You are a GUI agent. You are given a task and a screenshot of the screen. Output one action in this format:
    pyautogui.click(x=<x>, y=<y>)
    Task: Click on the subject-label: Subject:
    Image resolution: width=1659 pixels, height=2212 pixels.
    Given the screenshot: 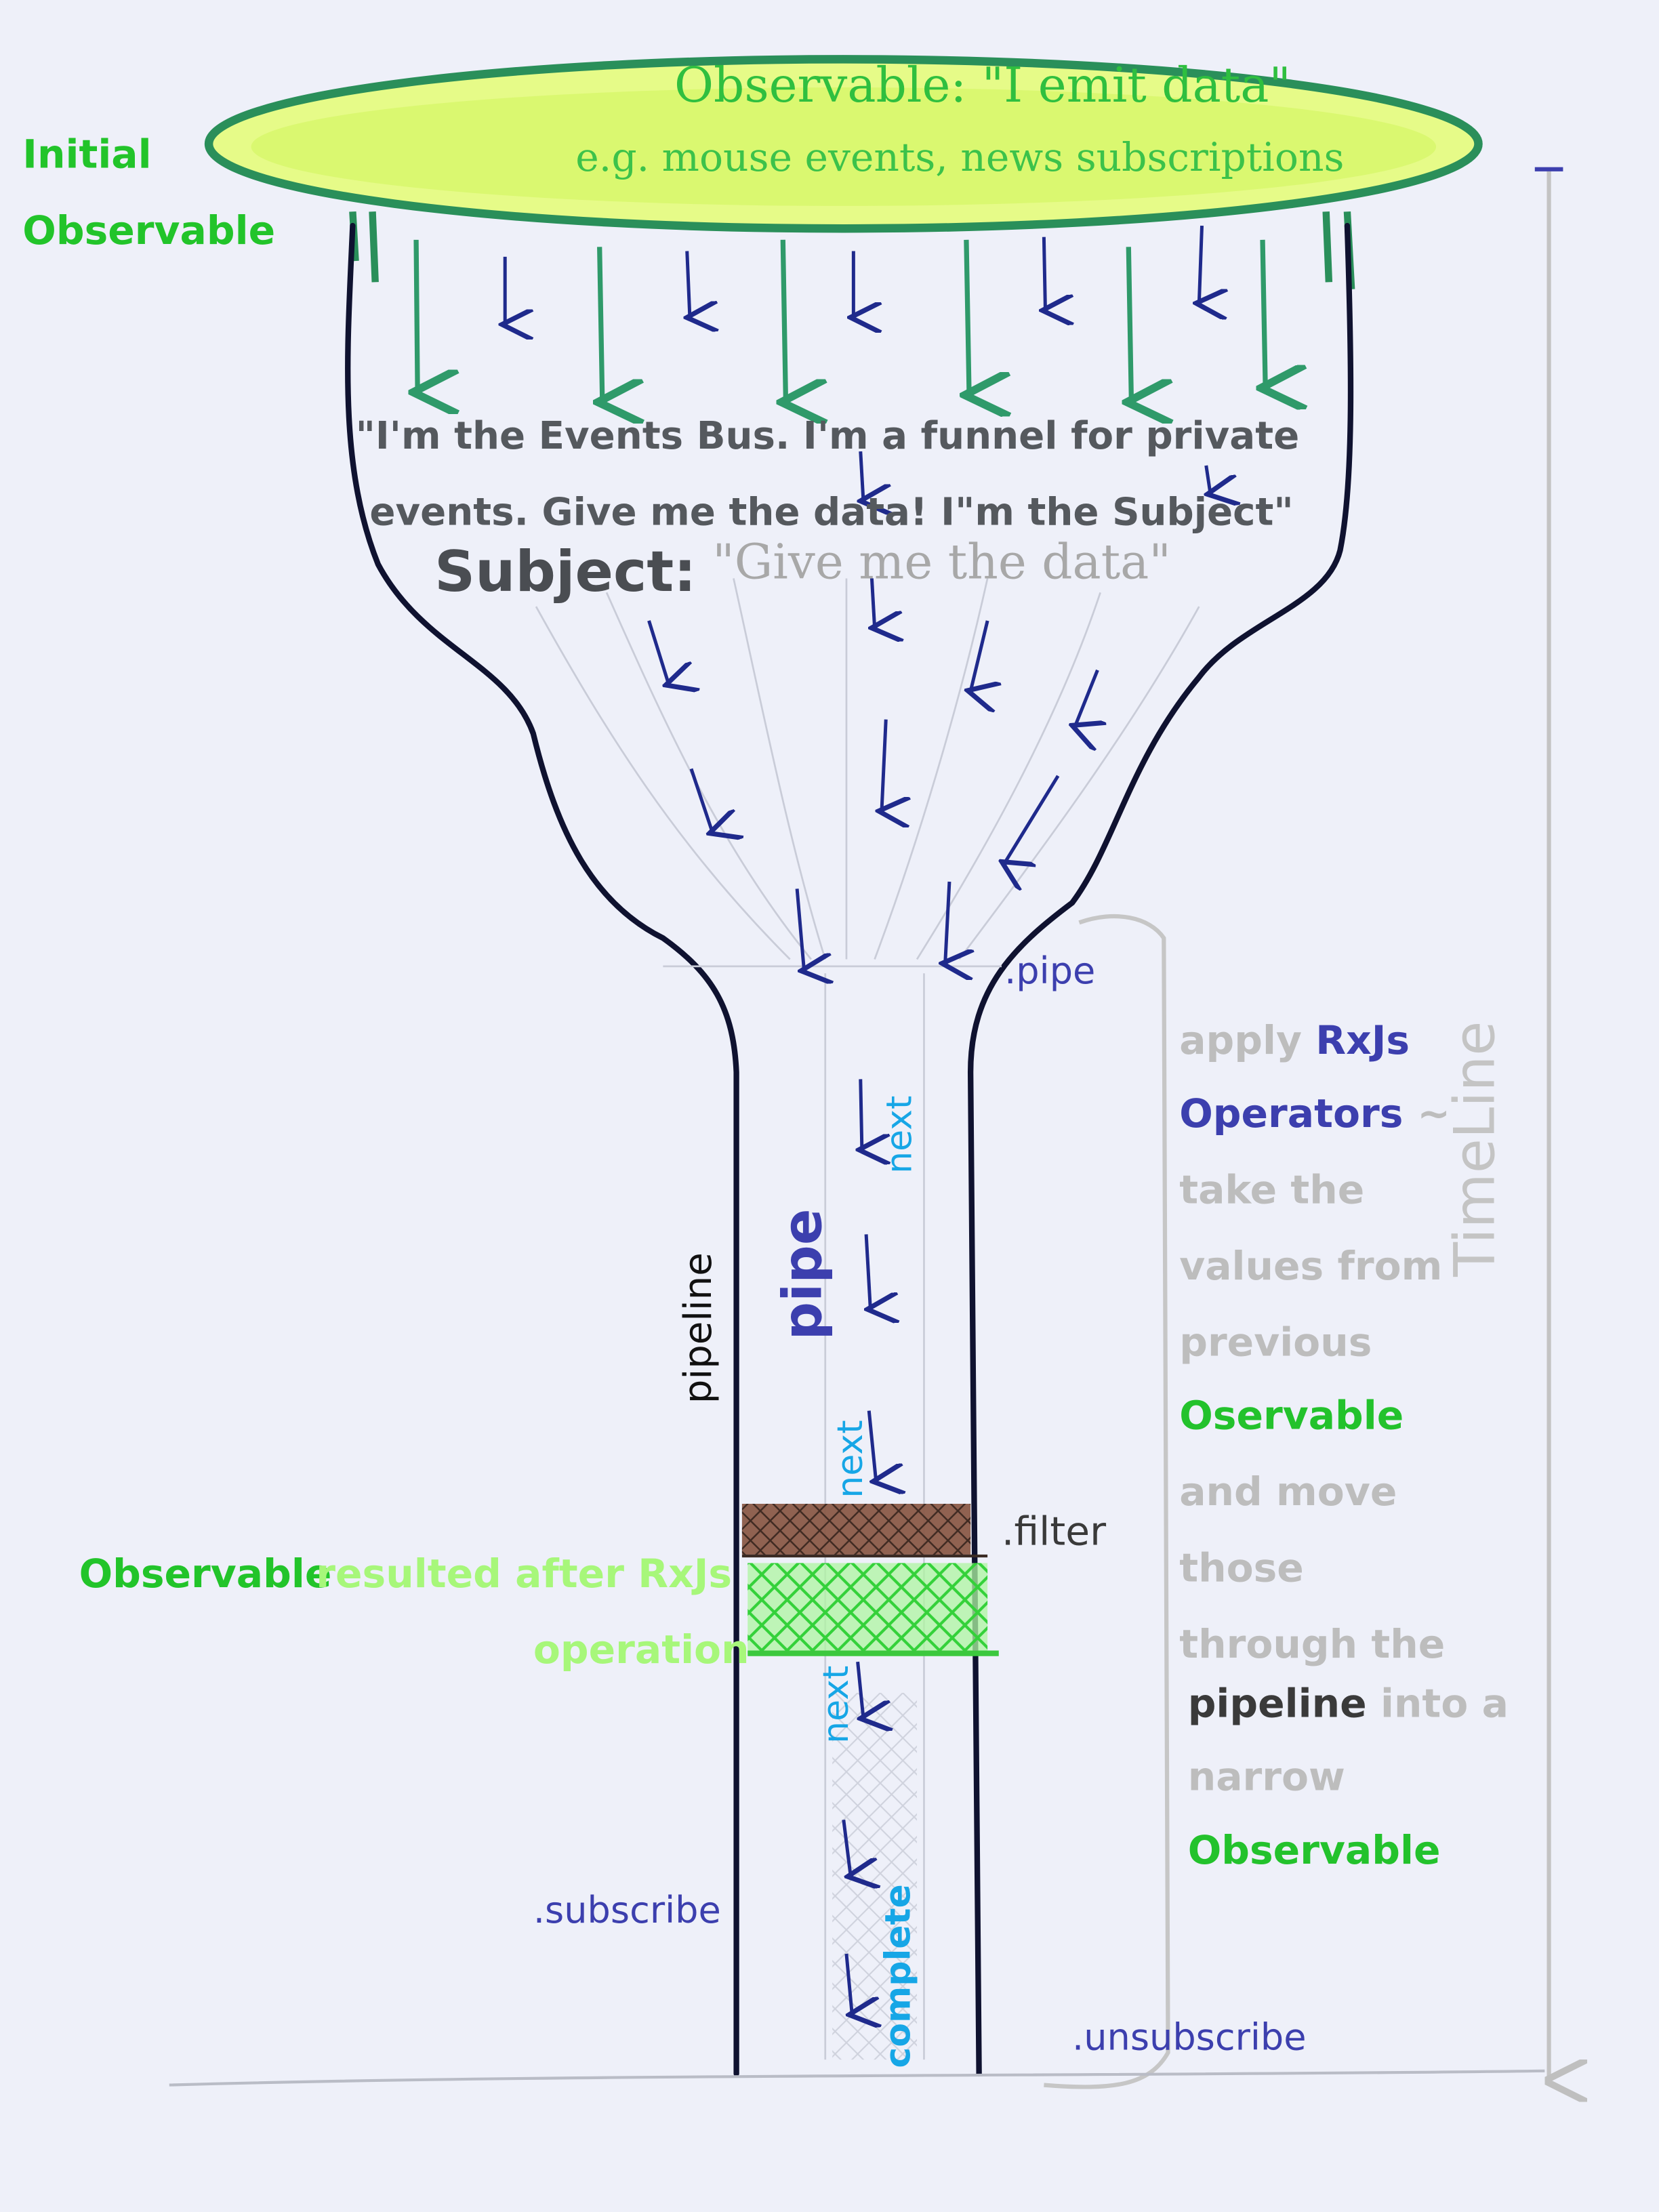 What is the action you would take?
    pyautogui.click(x=565, y=573)
    